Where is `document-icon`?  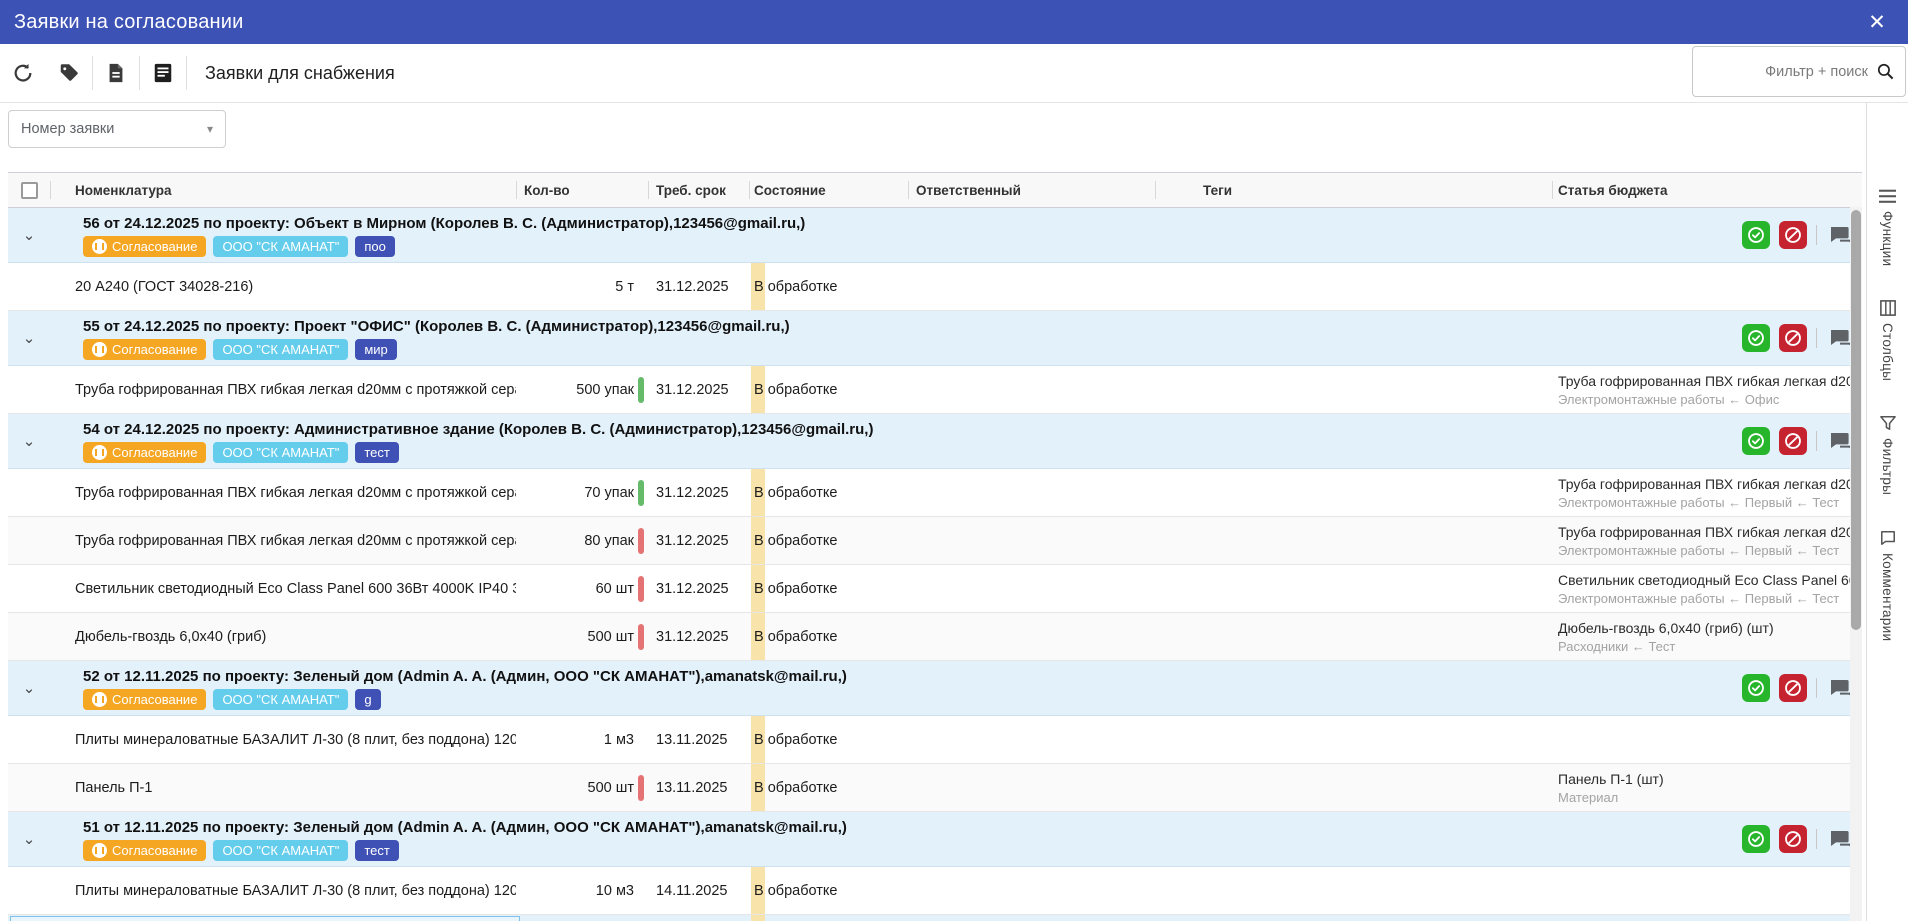 document-icon is located at coordinates (116, 73).